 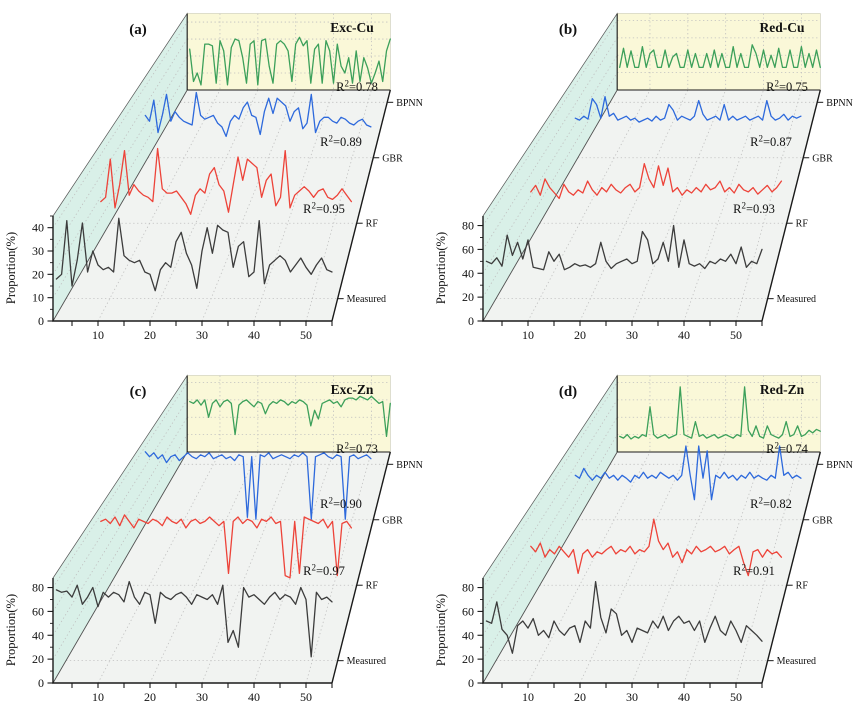 I want to click on y-tick-label: 60, so click(x=38, y=611).